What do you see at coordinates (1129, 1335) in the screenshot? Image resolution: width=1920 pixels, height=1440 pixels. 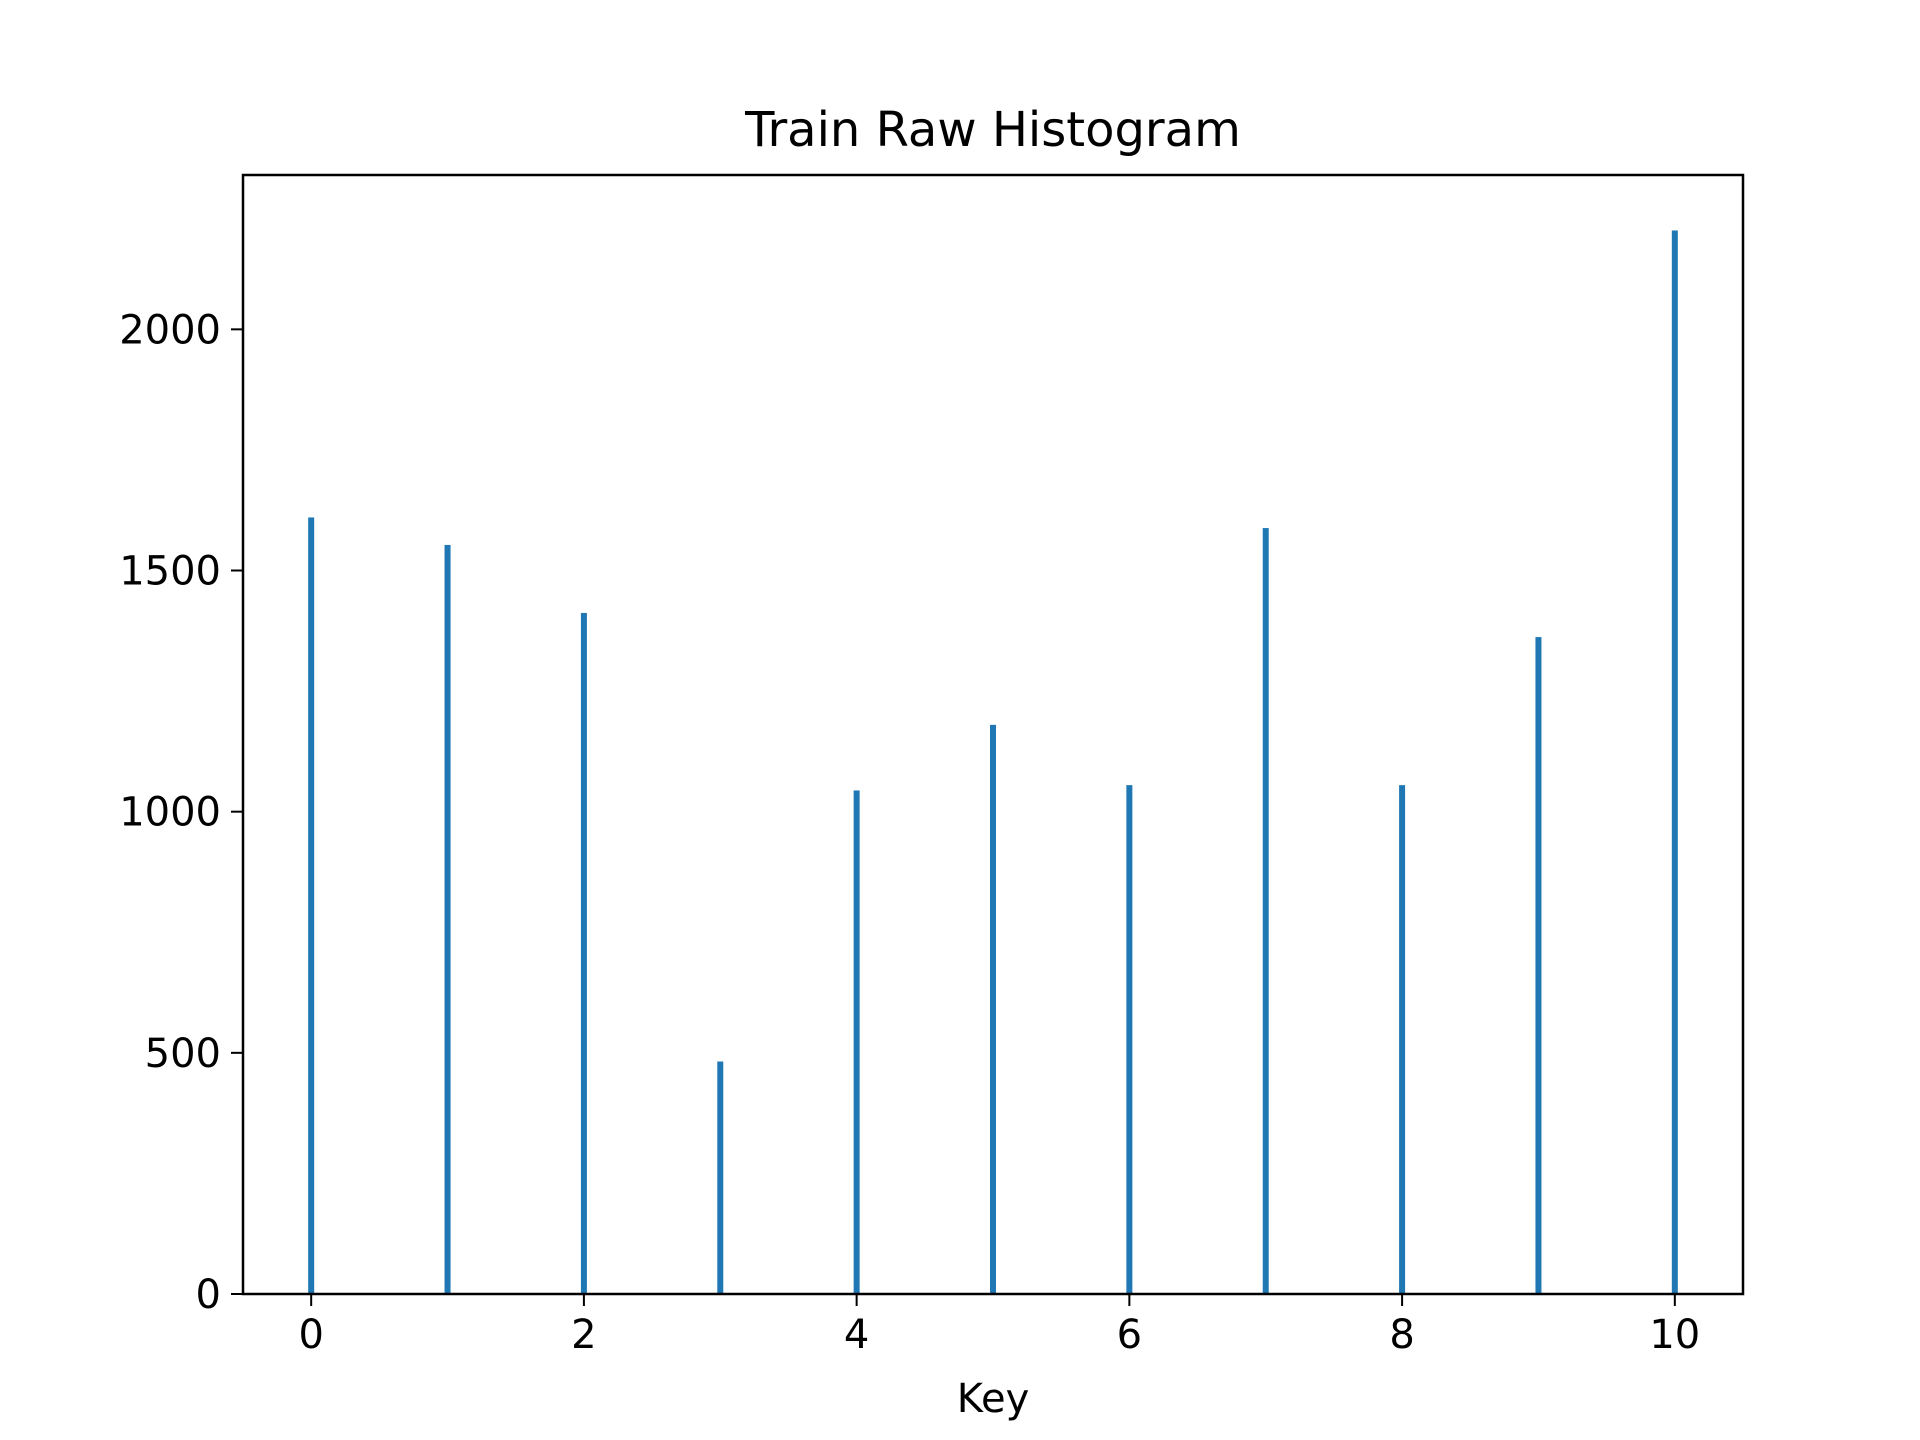 I see `x-tick-label: 6` at bounding box center [1129, 1335].